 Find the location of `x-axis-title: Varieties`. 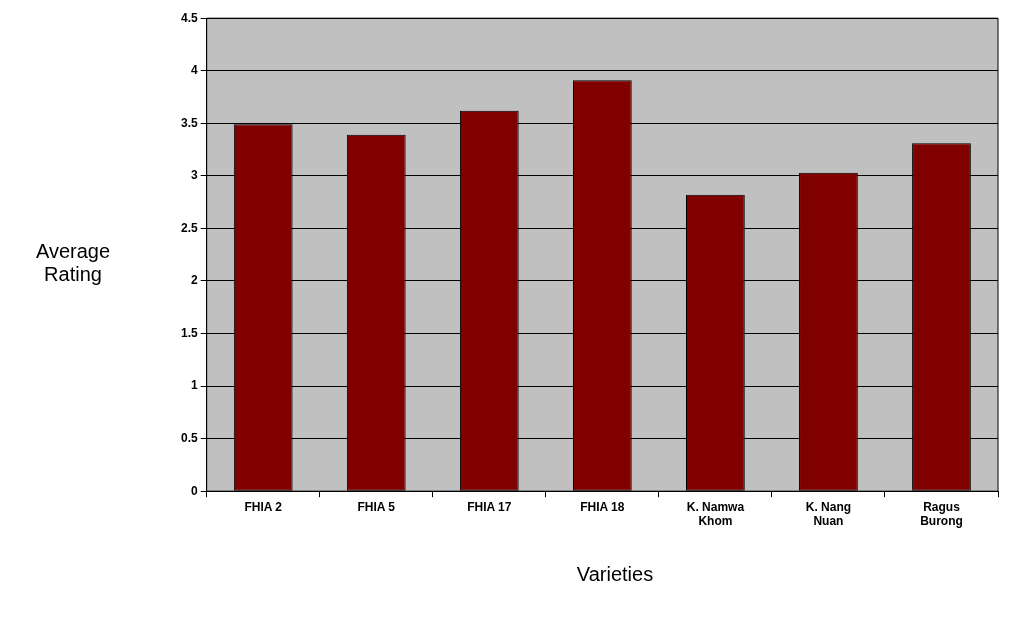

x-axis-title: Varieties is located at coordinates (615, 574).